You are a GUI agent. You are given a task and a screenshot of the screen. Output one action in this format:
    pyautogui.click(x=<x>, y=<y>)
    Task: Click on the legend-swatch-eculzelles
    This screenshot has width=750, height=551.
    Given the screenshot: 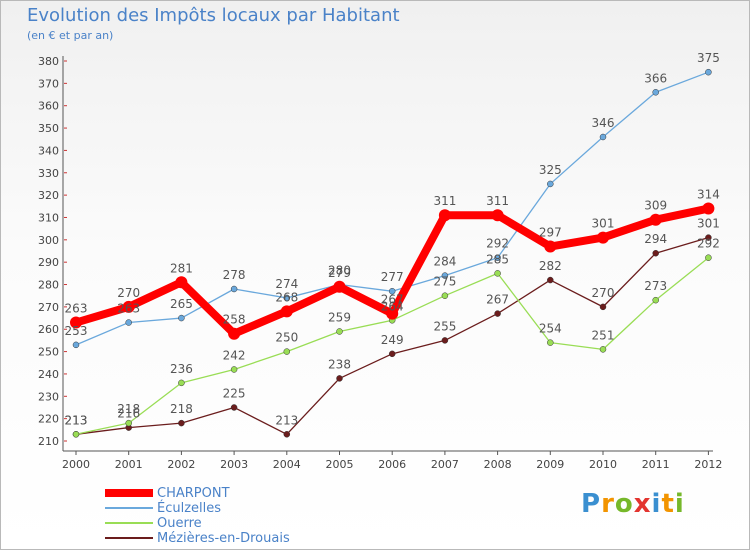 What is the action you would take?
    pyautogui.click(x=129, y=508)
    